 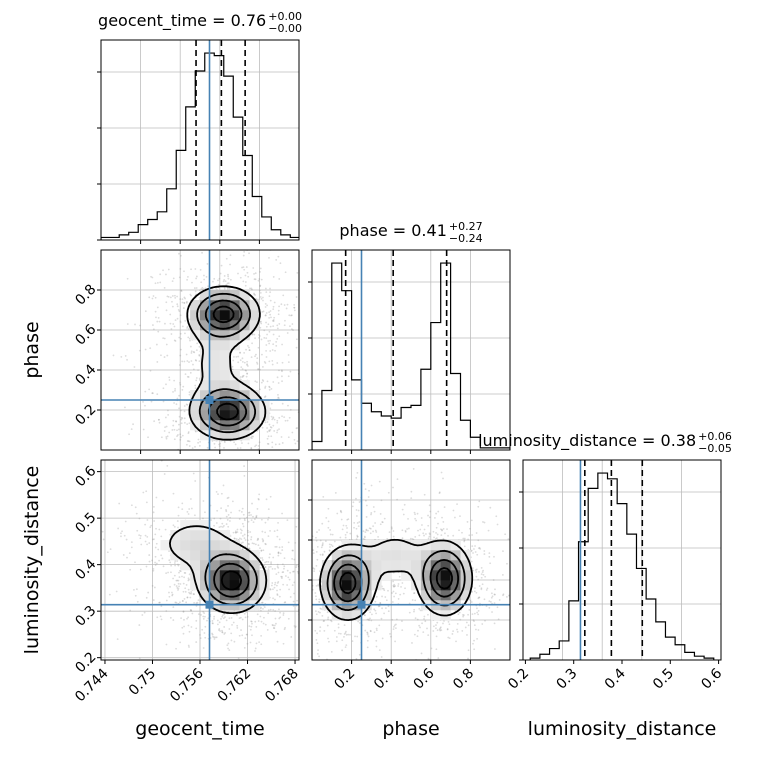 I want to click on x-tick-label: 0.4, so click(x=615, y=678).